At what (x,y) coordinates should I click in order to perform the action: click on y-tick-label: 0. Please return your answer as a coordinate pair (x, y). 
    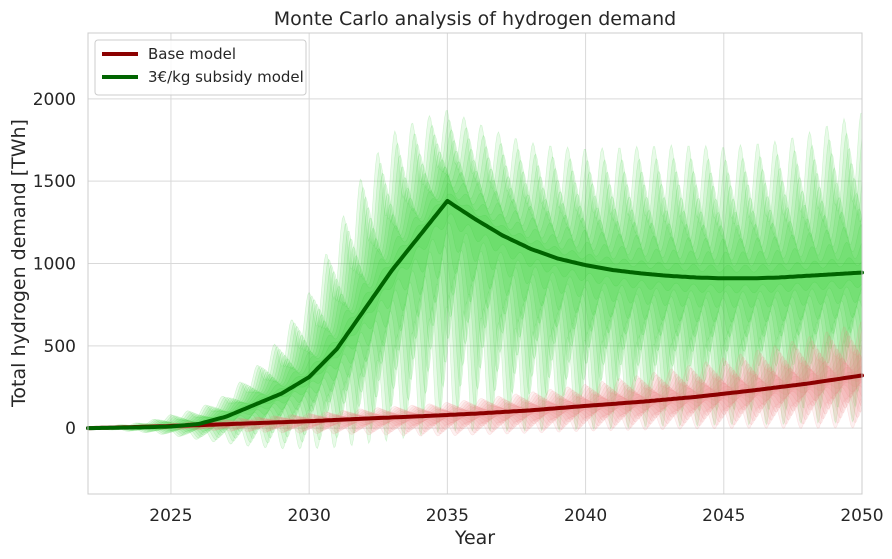
    Looking at the image, I should click on (70, 429).